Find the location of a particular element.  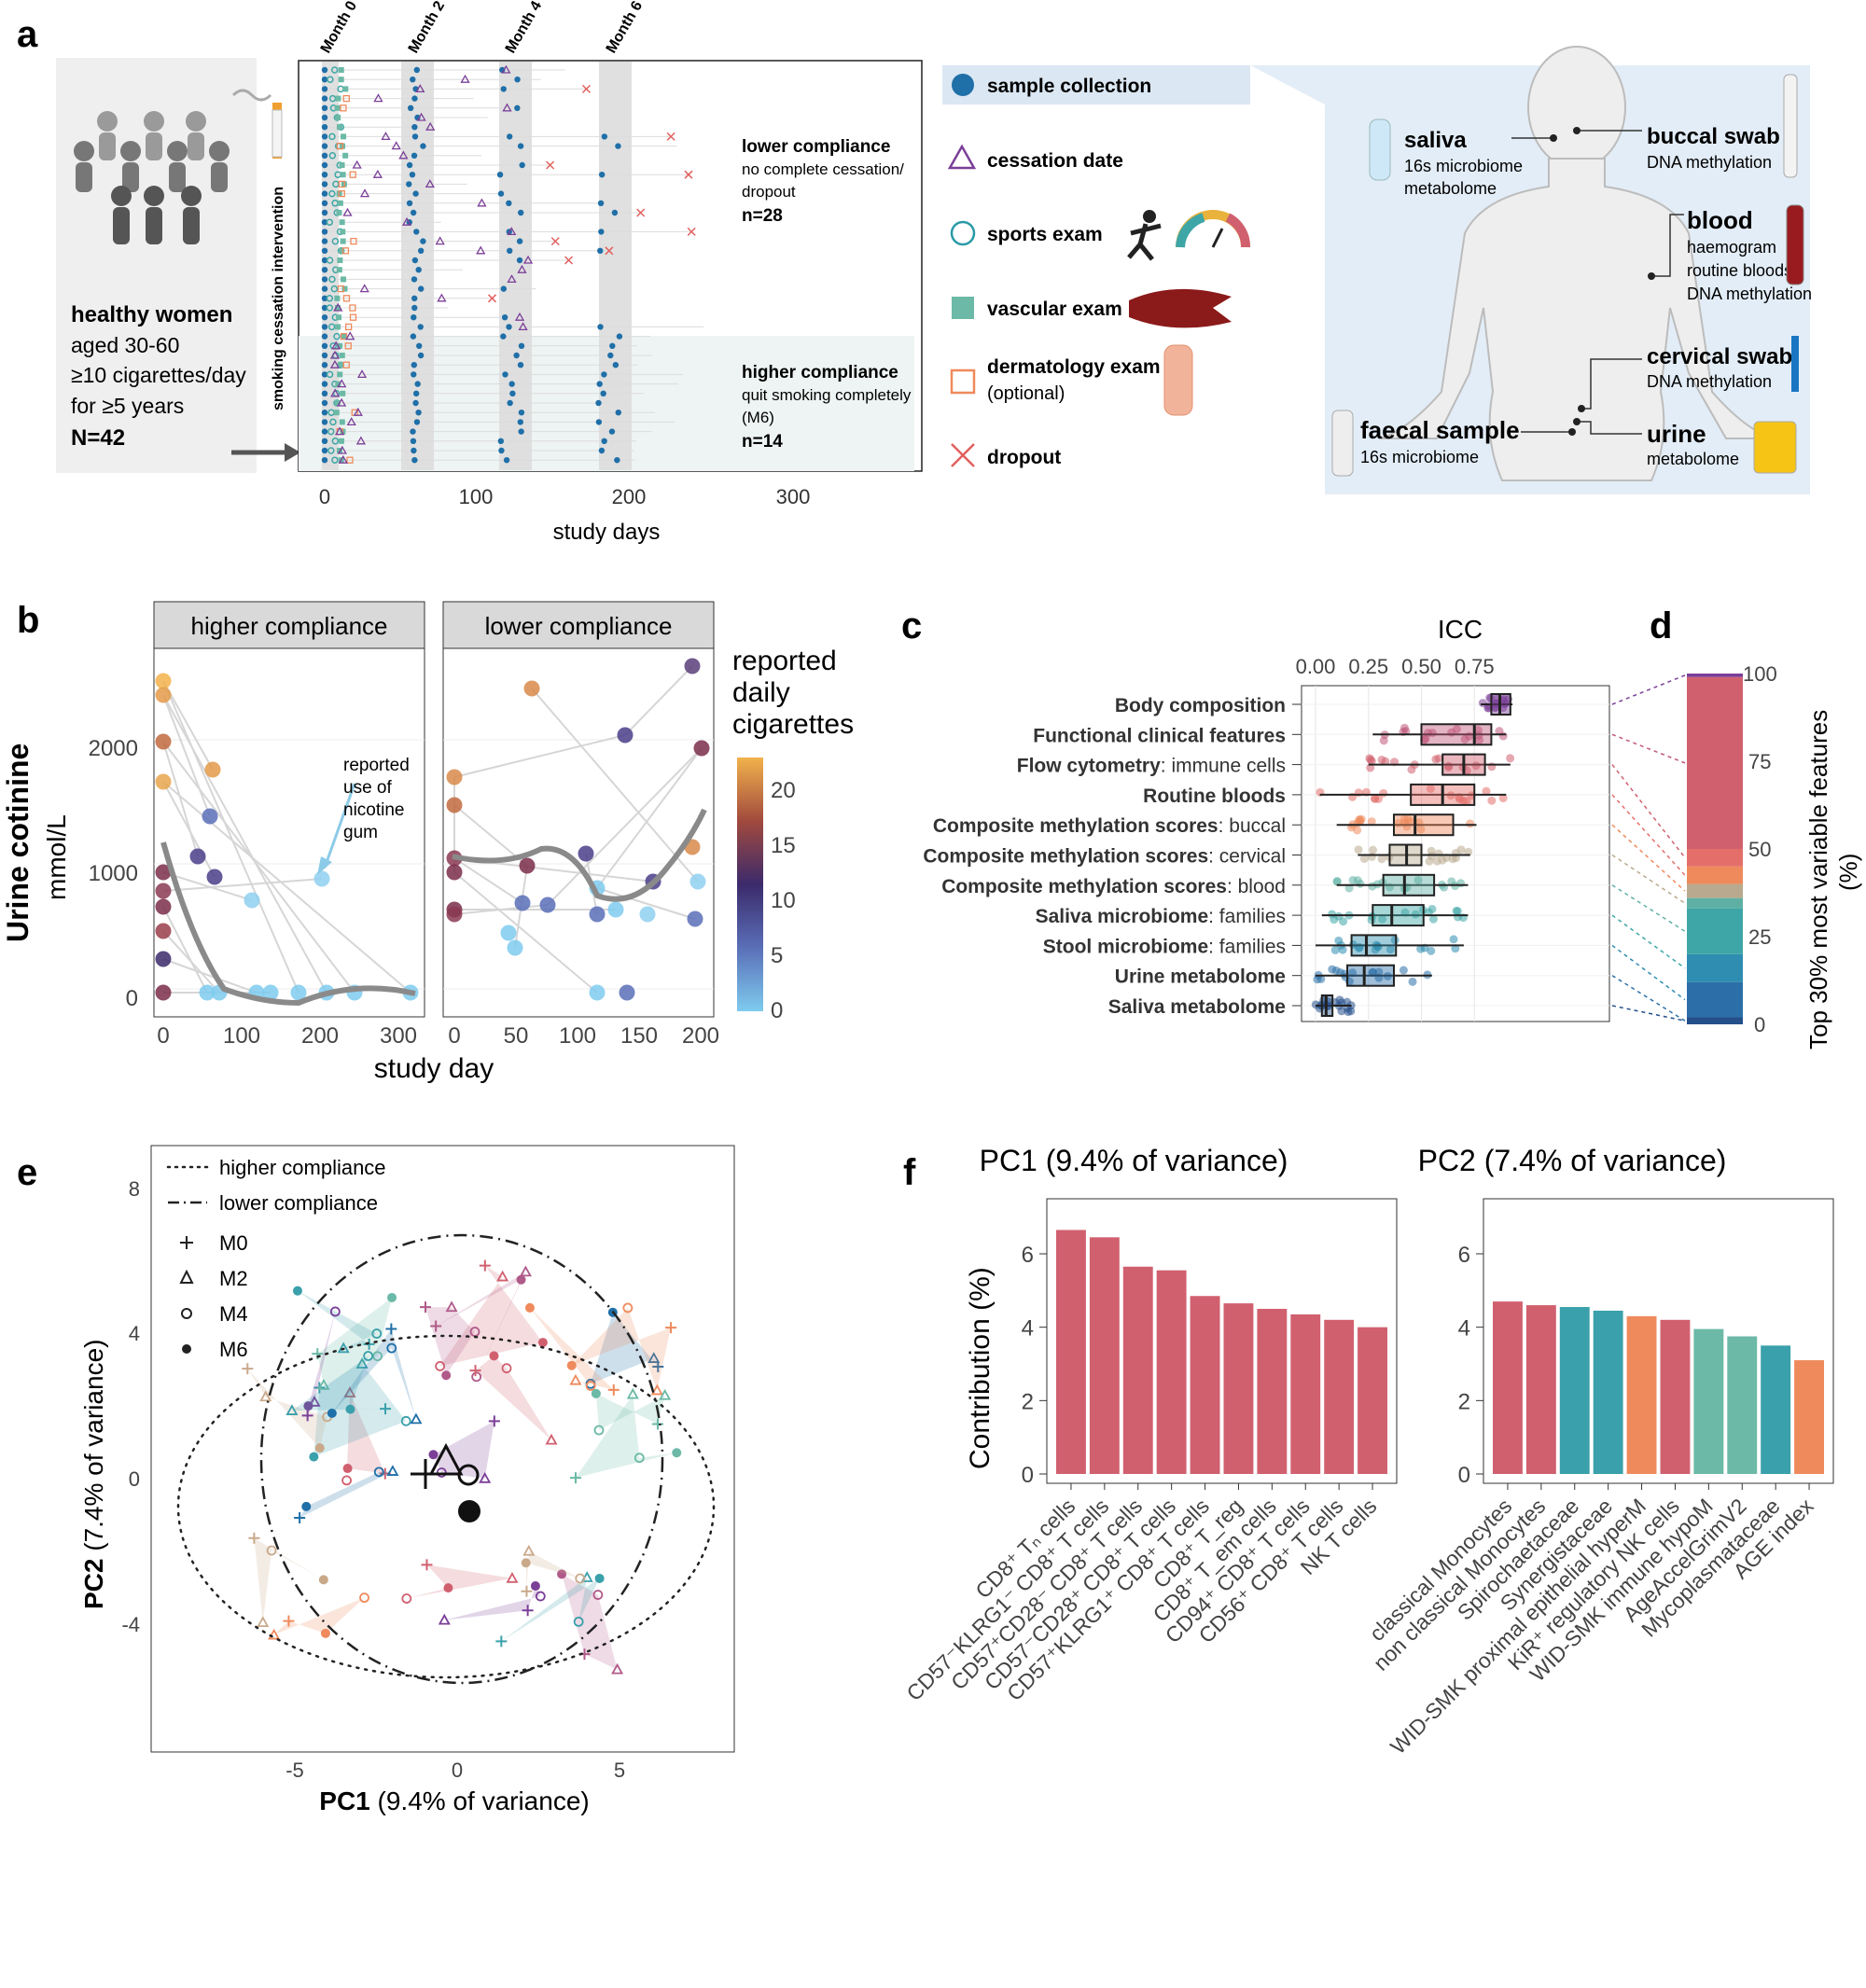

e-legend-m0: M0 is located at coordinates (234, 1243).